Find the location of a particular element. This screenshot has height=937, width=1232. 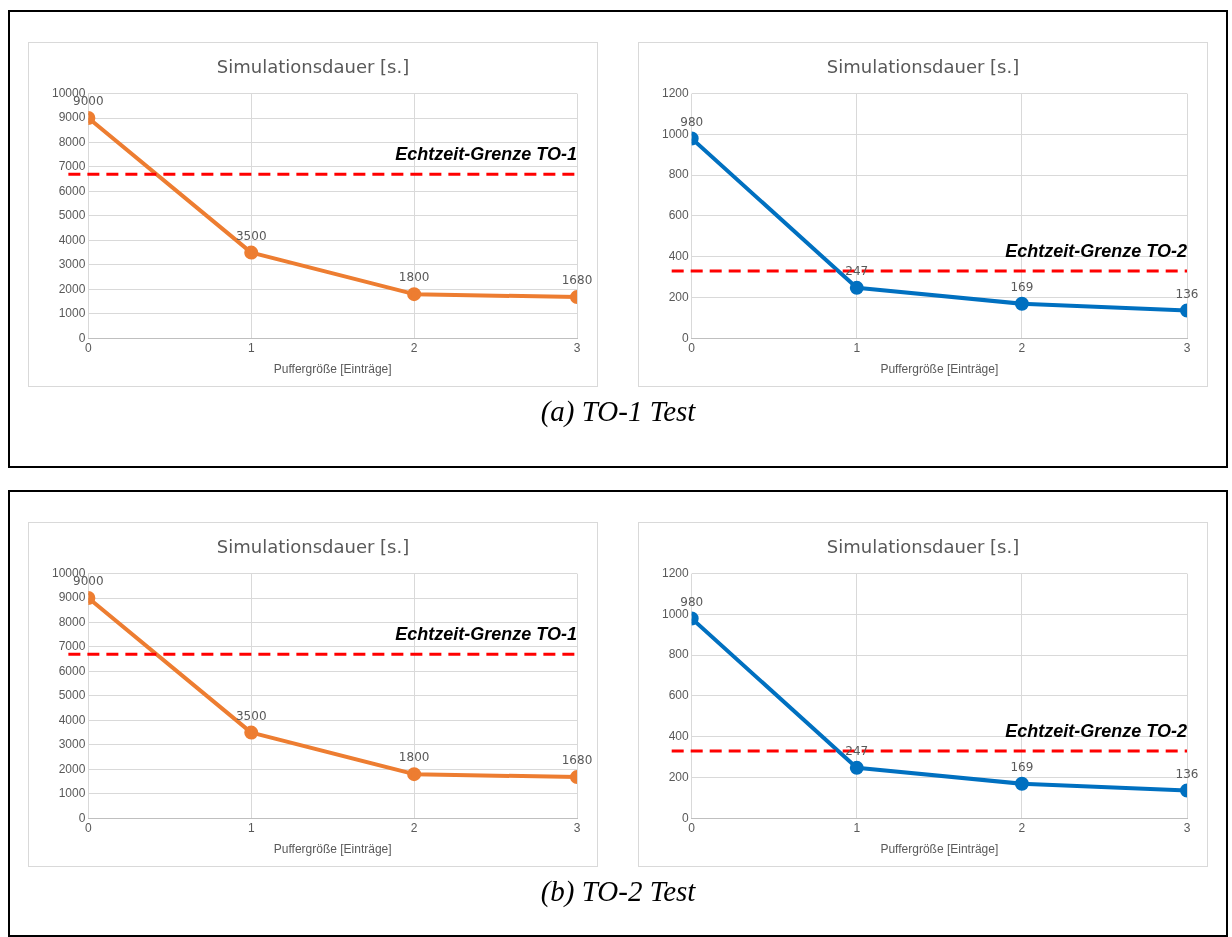

text: (b) TO-2 Test is located at coordinates (618, 891).